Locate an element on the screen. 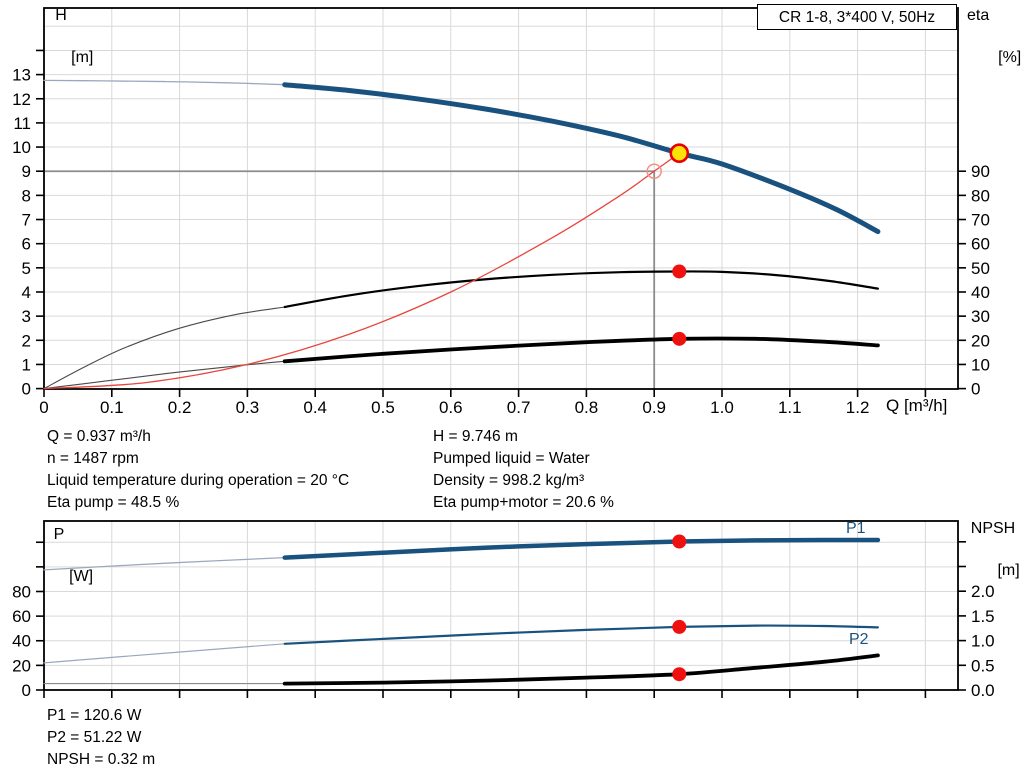 This screenshot has height=781, width=1024. info-eta-pump: Eta pump = 48.5 % is located at coordinates (113, 502).